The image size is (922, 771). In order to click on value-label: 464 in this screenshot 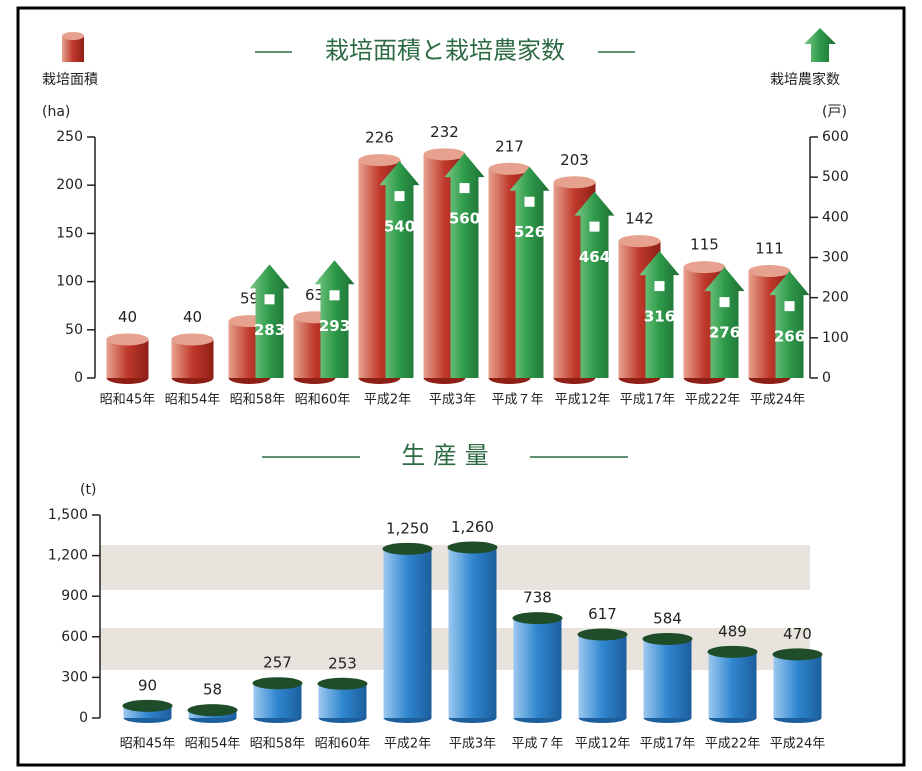, I will do `click(594, 257)`.